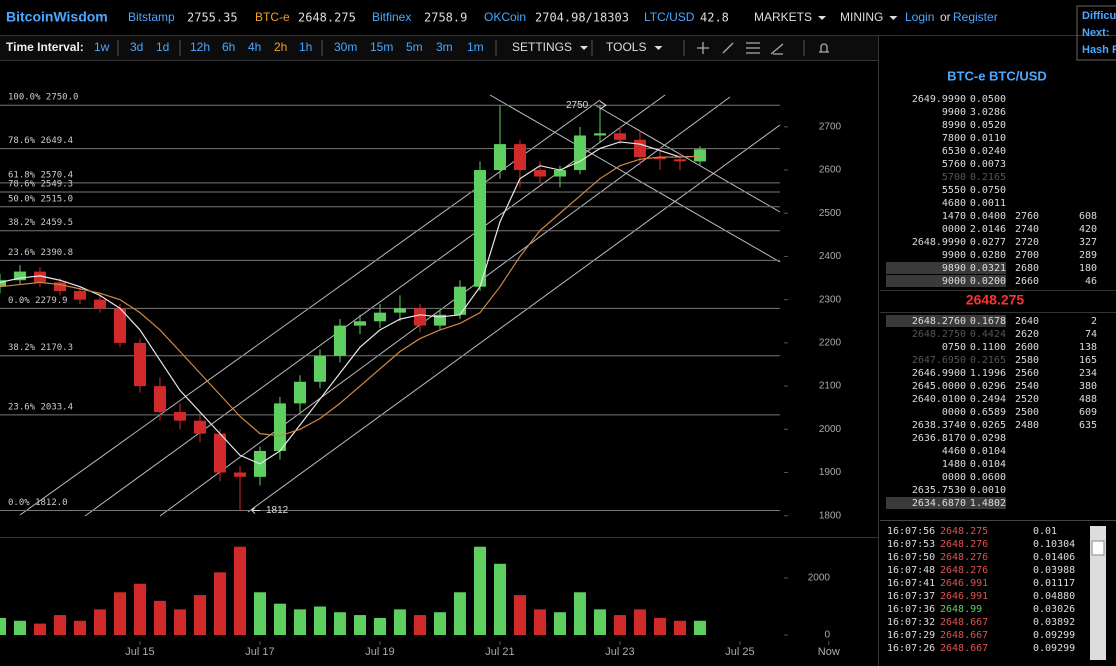 This screenshot has width=1116, height=666. What do you see at coordinates (414, 47) in the screenshot?
I see `interval: 5m` at bounding box center [414, 47].